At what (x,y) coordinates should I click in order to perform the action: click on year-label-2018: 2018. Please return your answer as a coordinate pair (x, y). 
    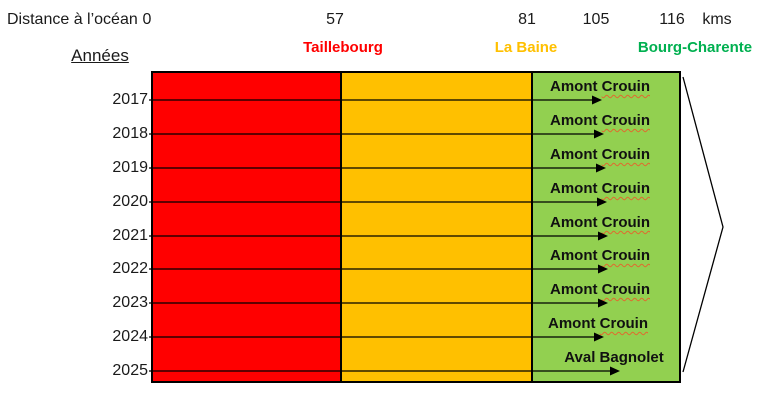
    Looking at the image, I should click on (130, 133).